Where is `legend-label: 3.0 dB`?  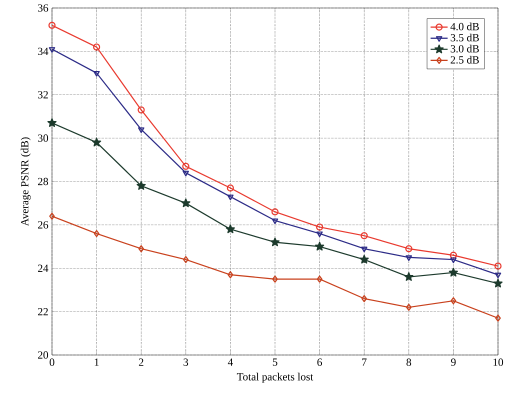
legend-label: 3.0 dB is located at coordinates (464, 48).